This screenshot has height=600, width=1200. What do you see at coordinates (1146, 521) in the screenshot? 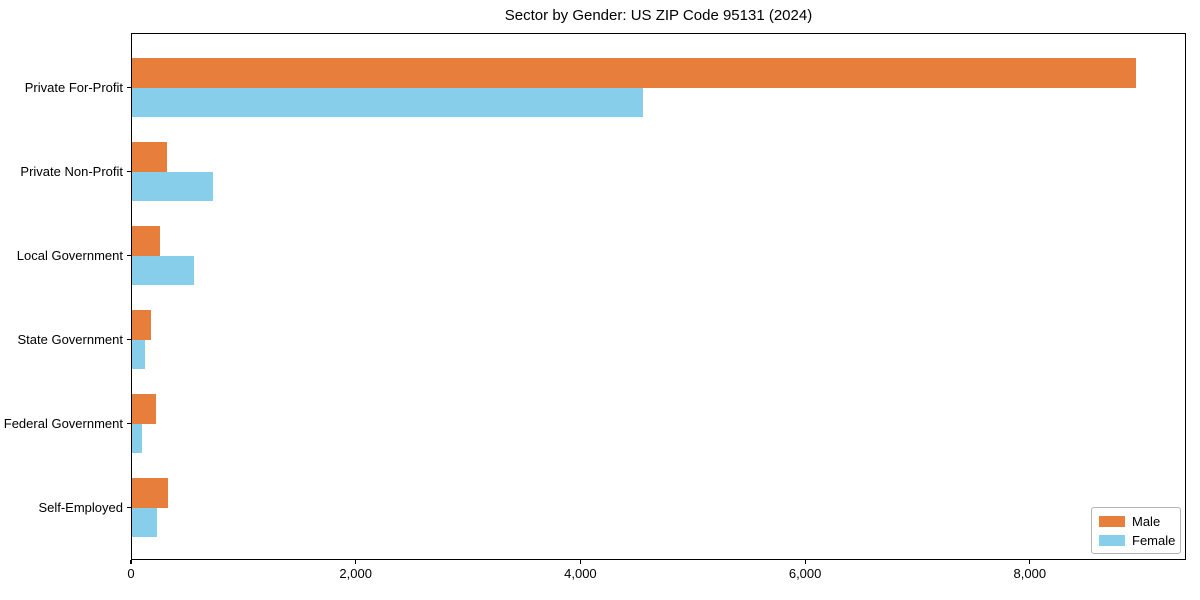
I see `legend-label-male: Male` at bounding box center [1146, 521].